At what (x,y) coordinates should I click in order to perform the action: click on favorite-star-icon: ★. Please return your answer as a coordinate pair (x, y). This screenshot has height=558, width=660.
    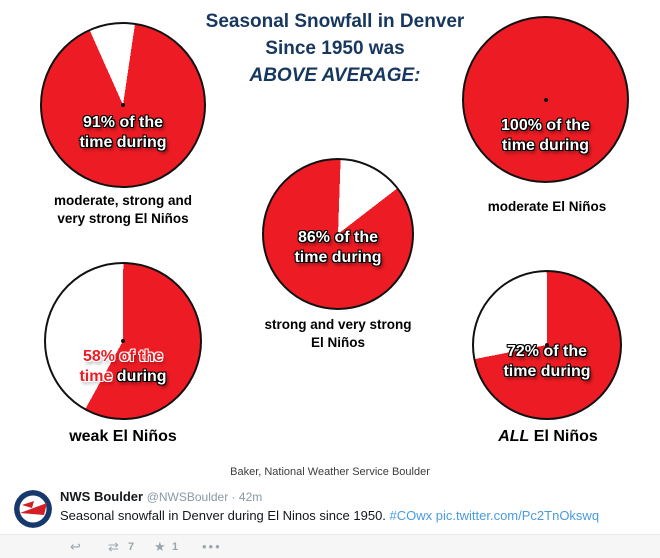
    Looking at the image, I should click on (160, 546).